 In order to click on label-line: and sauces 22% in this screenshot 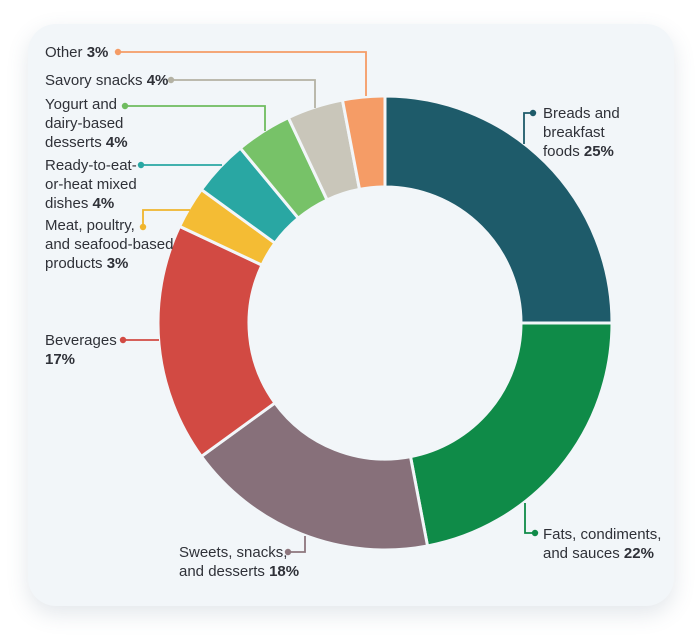, I will do `click(598, 553)`.